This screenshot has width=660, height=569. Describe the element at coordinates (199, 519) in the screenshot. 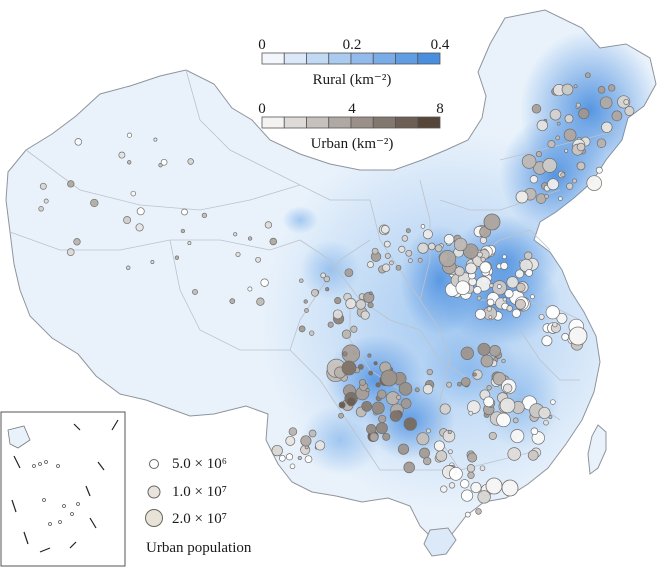

I see `size-legend-label-large: 2.0 × 10⁷` at that location.